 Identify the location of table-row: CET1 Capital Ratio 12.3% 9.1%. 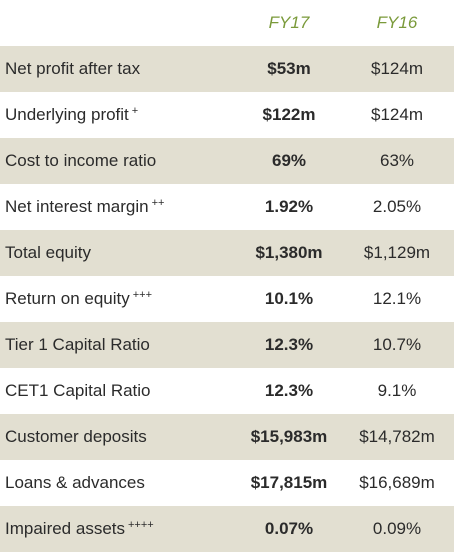
(227, 391).